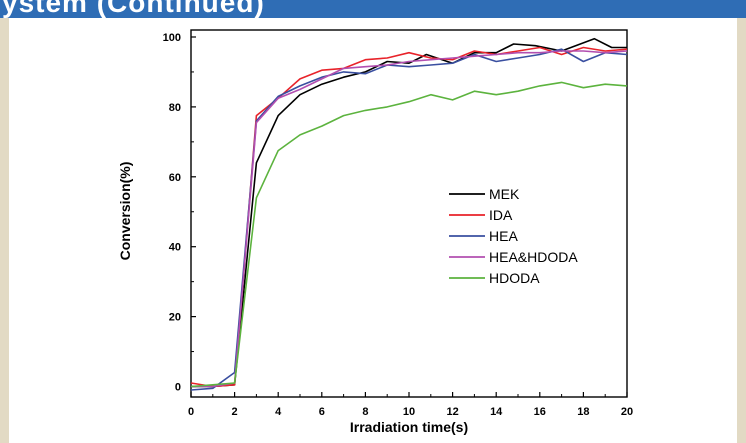  I want to click on y-tick-label: 100, so click(172, 38).